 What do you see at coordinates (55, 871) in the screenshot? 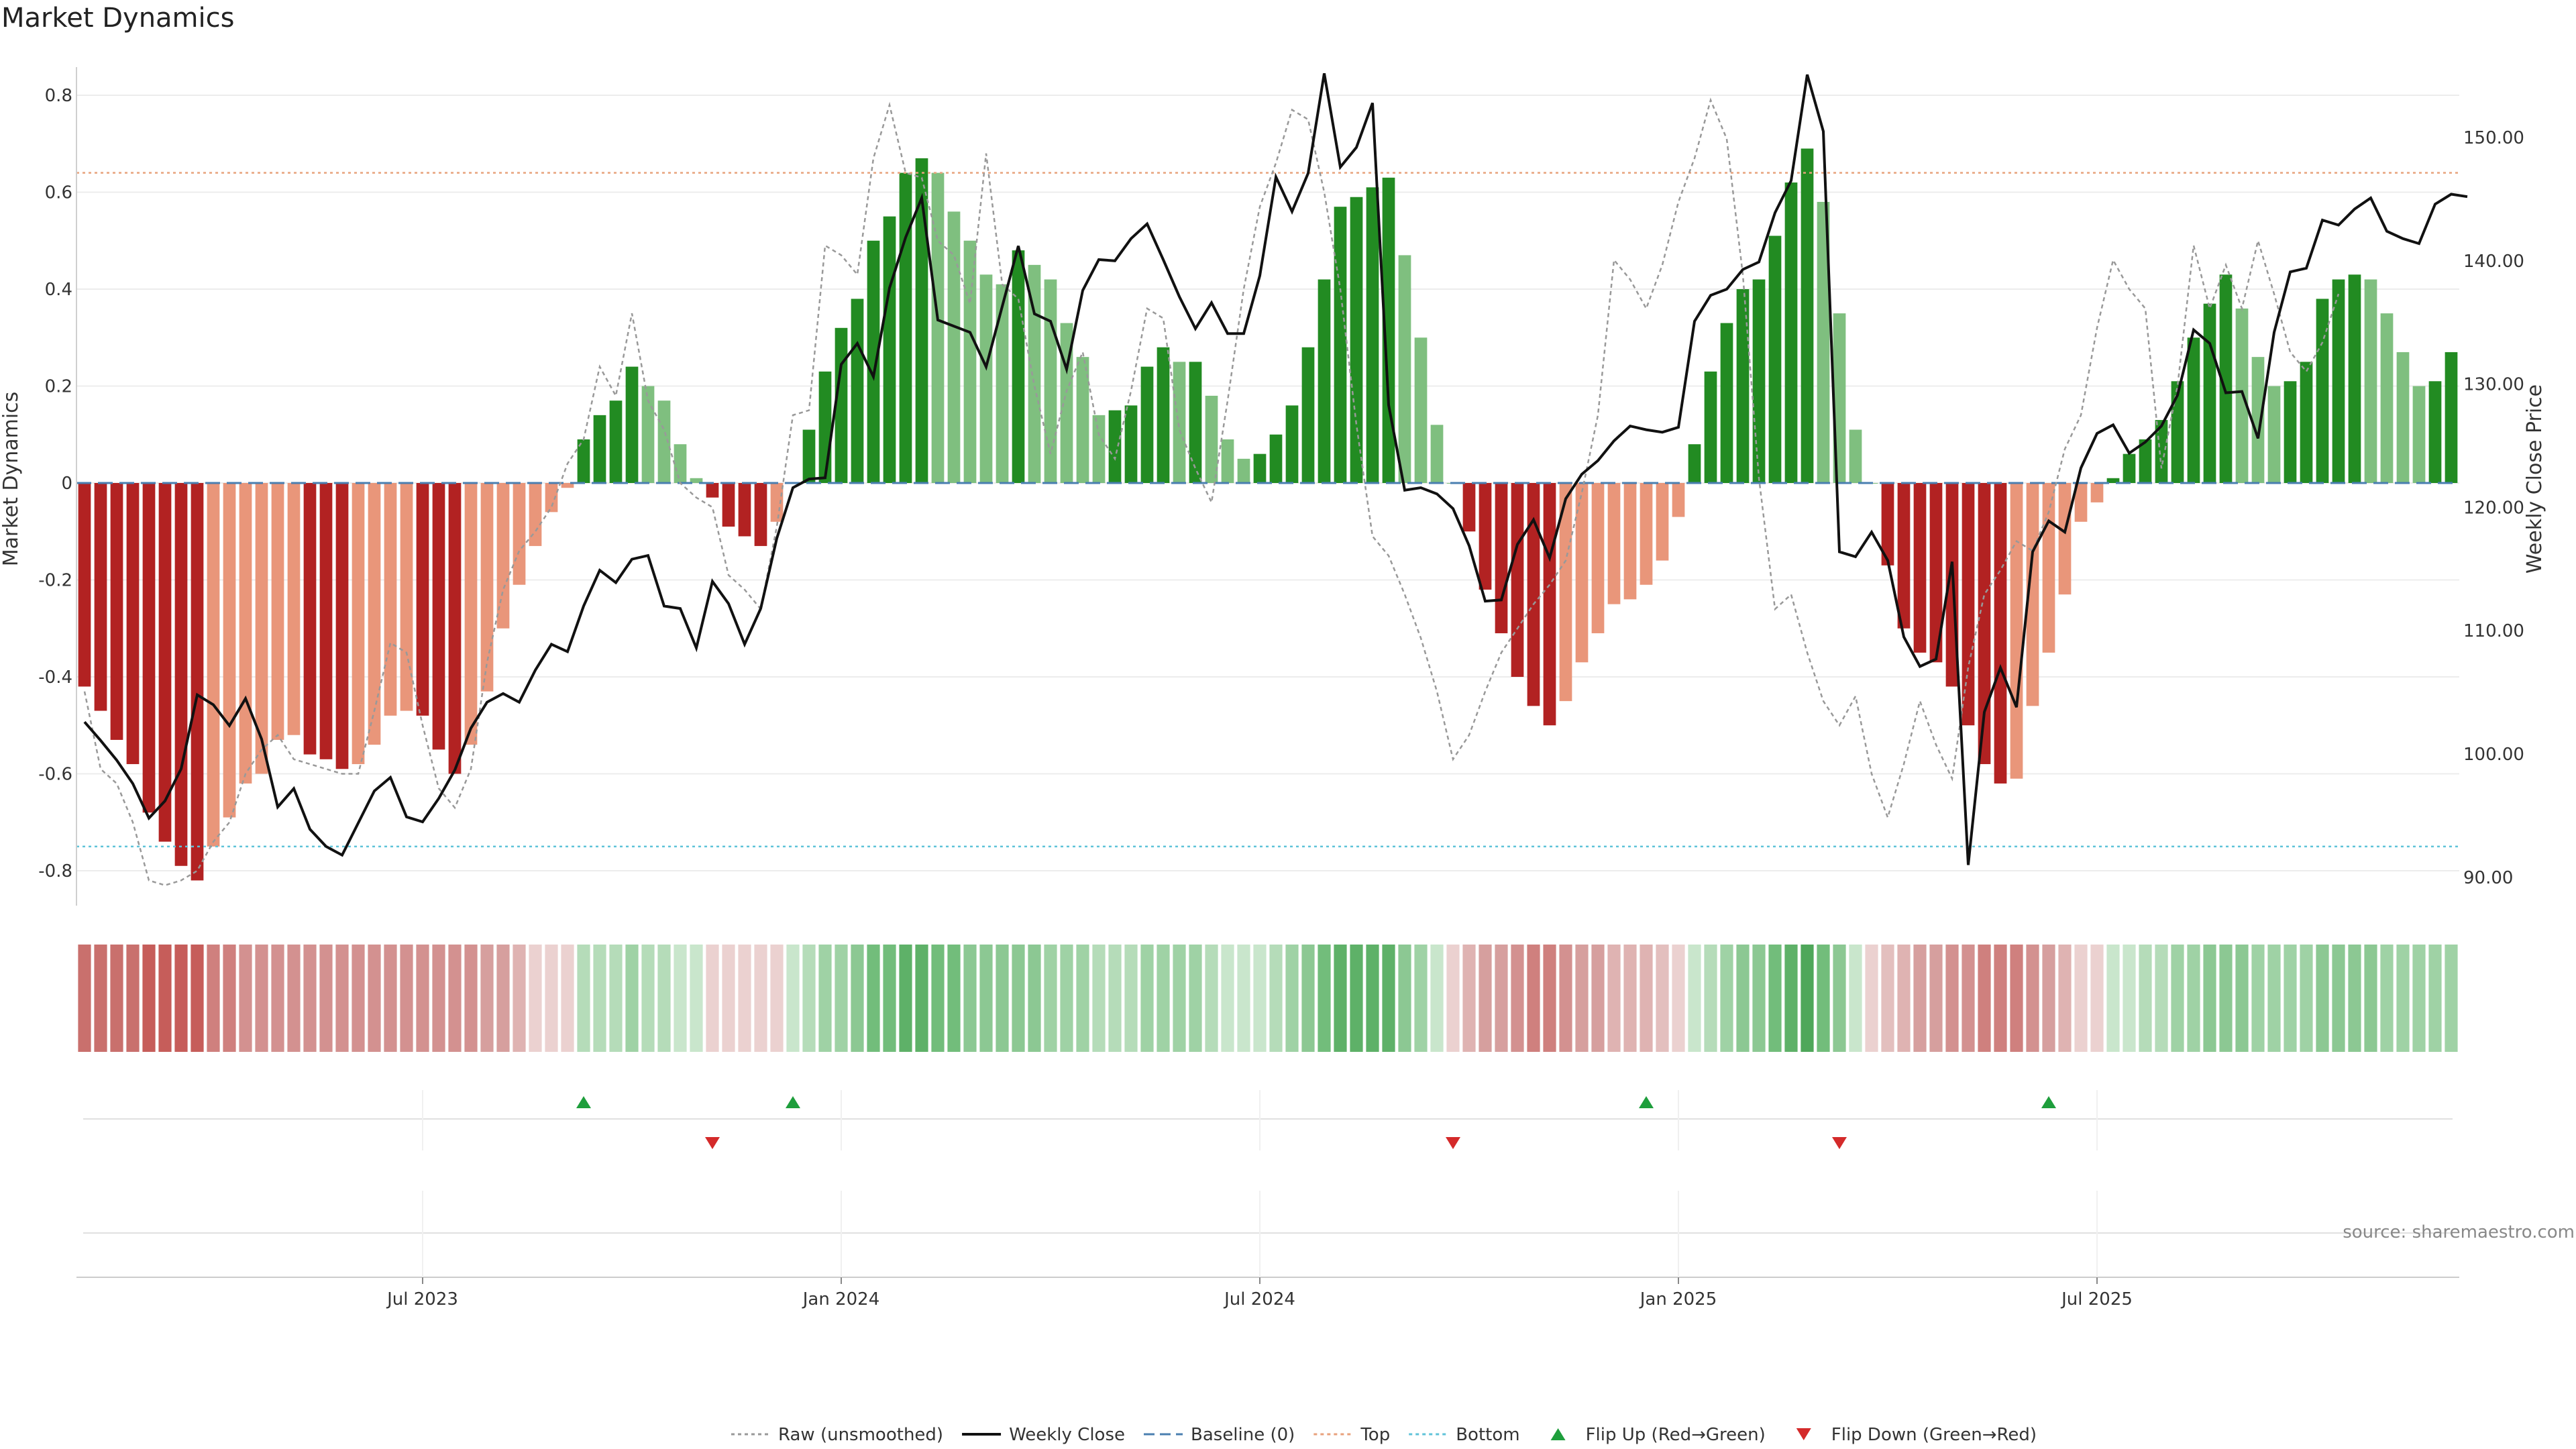
I see `left-tick-label: -0.8` at bounding box center [55, 871].